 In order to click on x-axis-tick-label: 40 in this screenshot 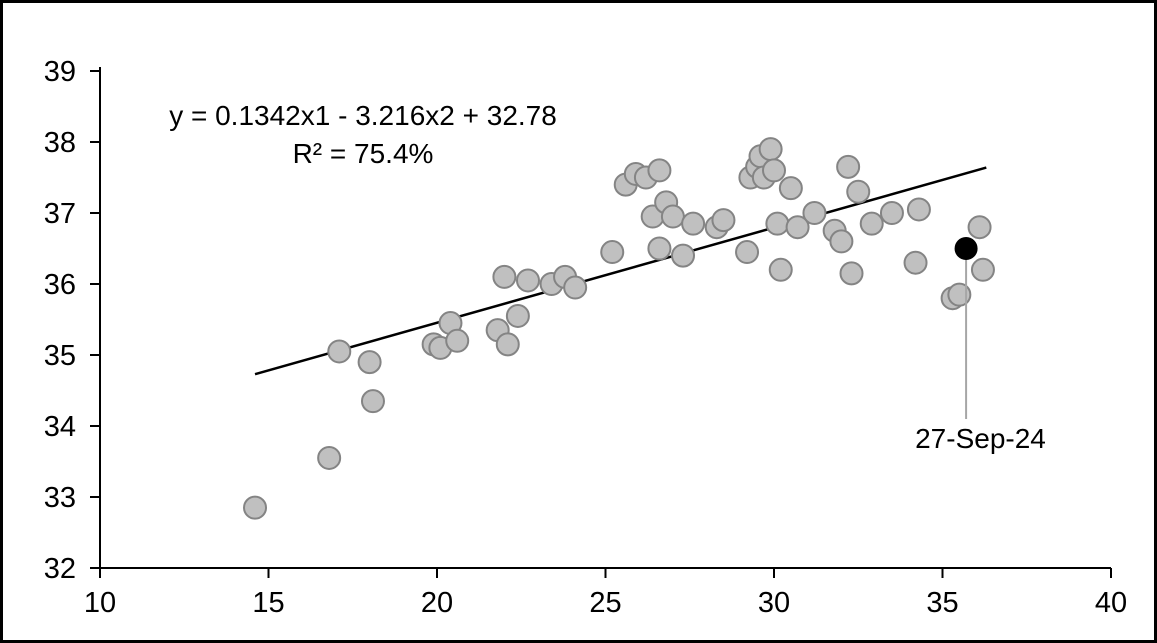, I will do `click(1111, 603)`.